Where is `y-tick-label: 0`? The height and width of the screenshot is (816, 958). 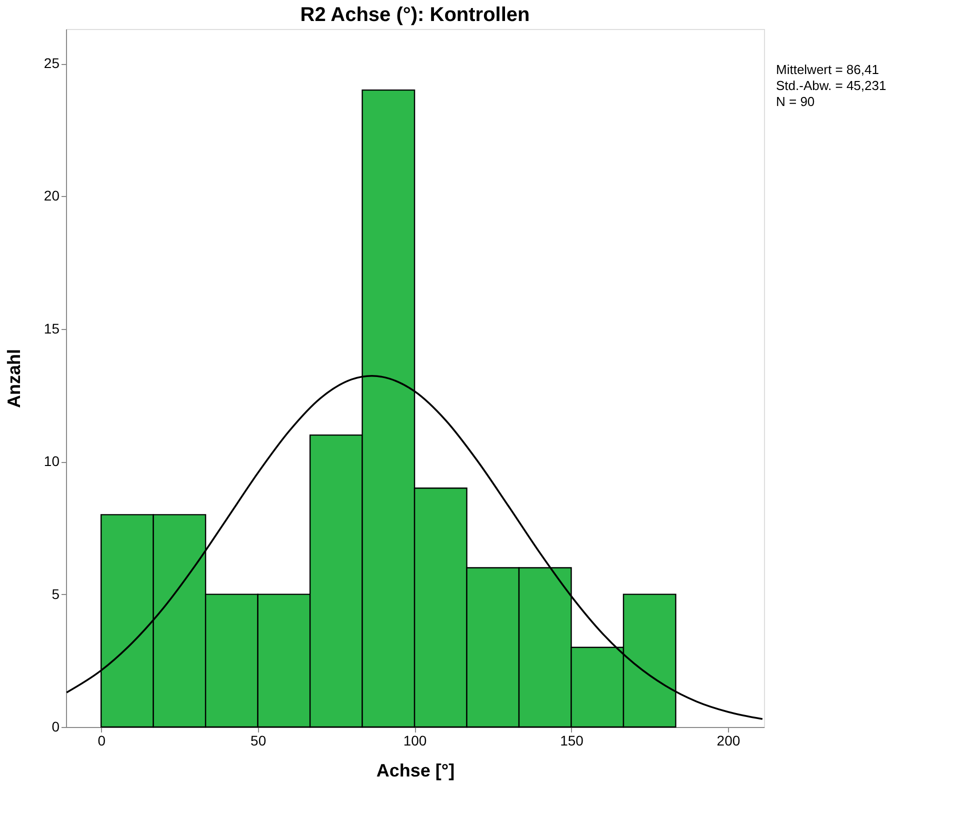
y-tick-label: 0 is located at coordinates (56, 726).